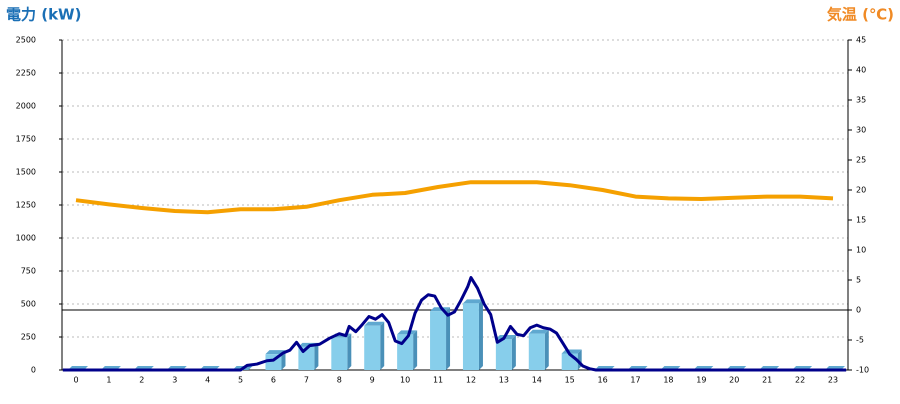 The image size is (900, 404). Describe the element at coordinates (26, 172) in the screenshot. I see `y-tick-label: 1500` at that location.